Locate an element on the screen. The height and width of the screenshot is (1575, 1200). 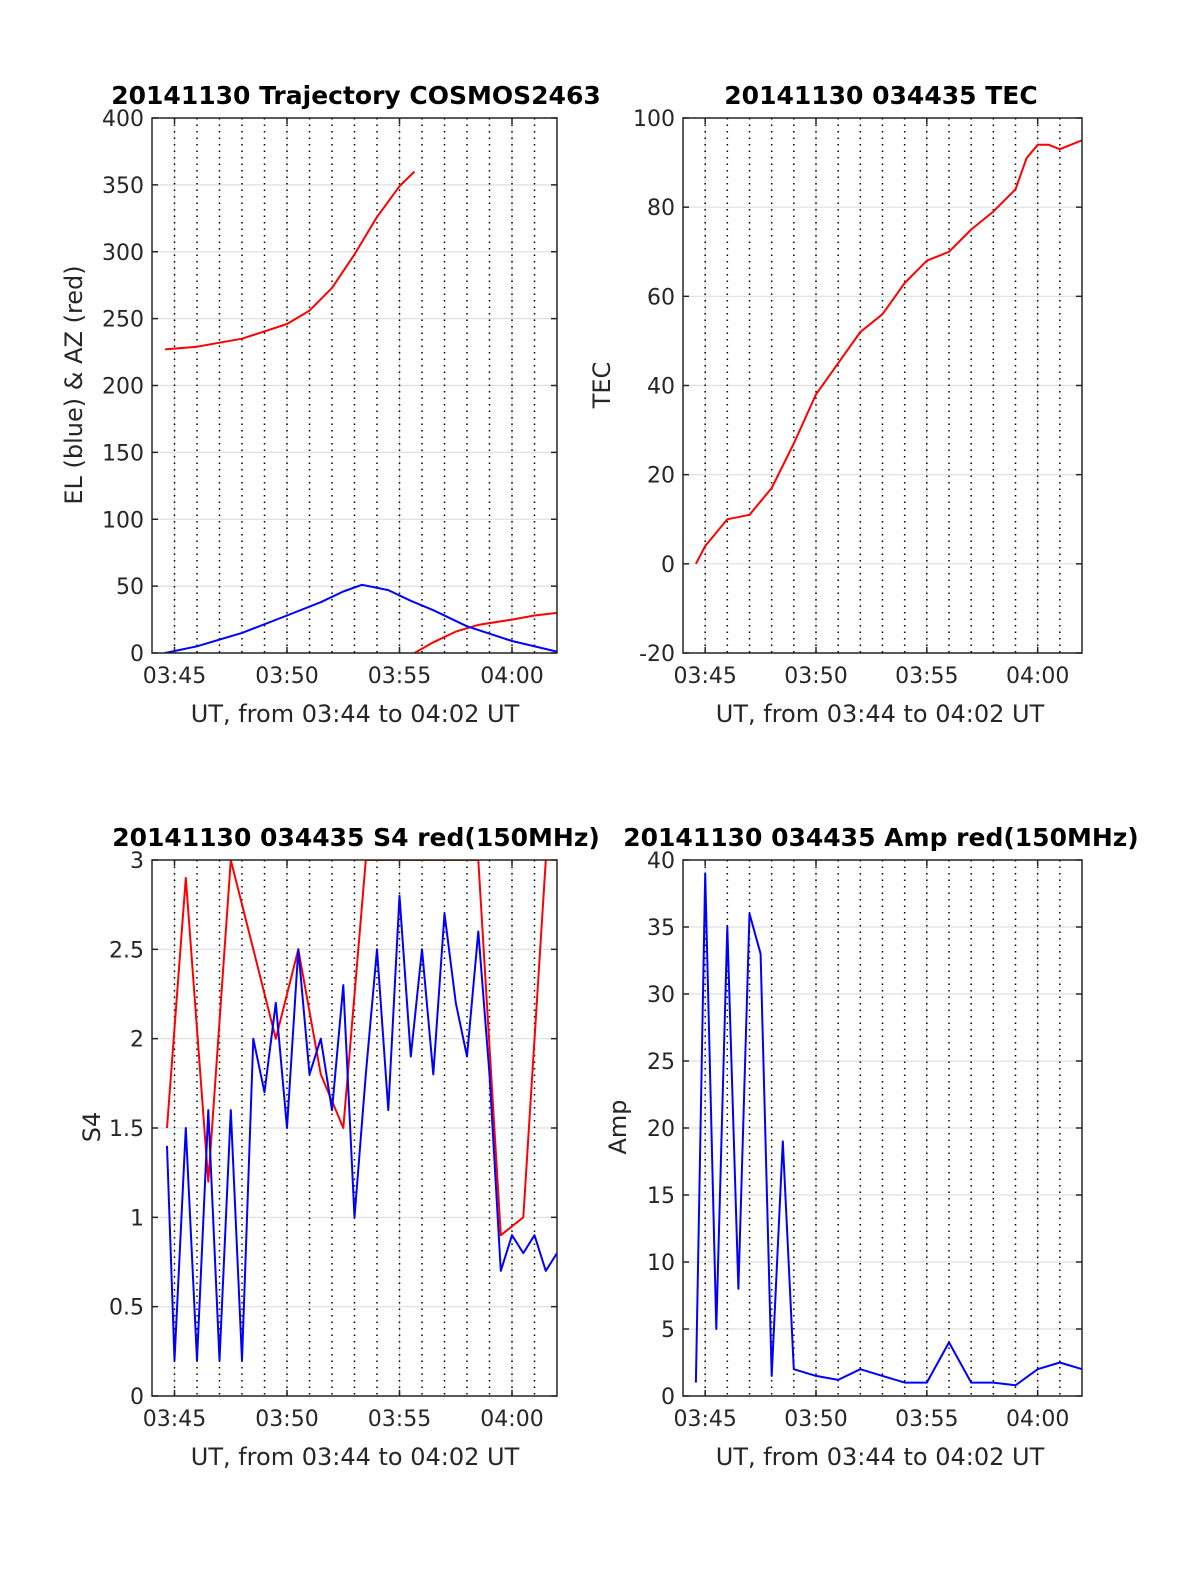
y-tick-label: 50 is located at coordinates (130, 587).